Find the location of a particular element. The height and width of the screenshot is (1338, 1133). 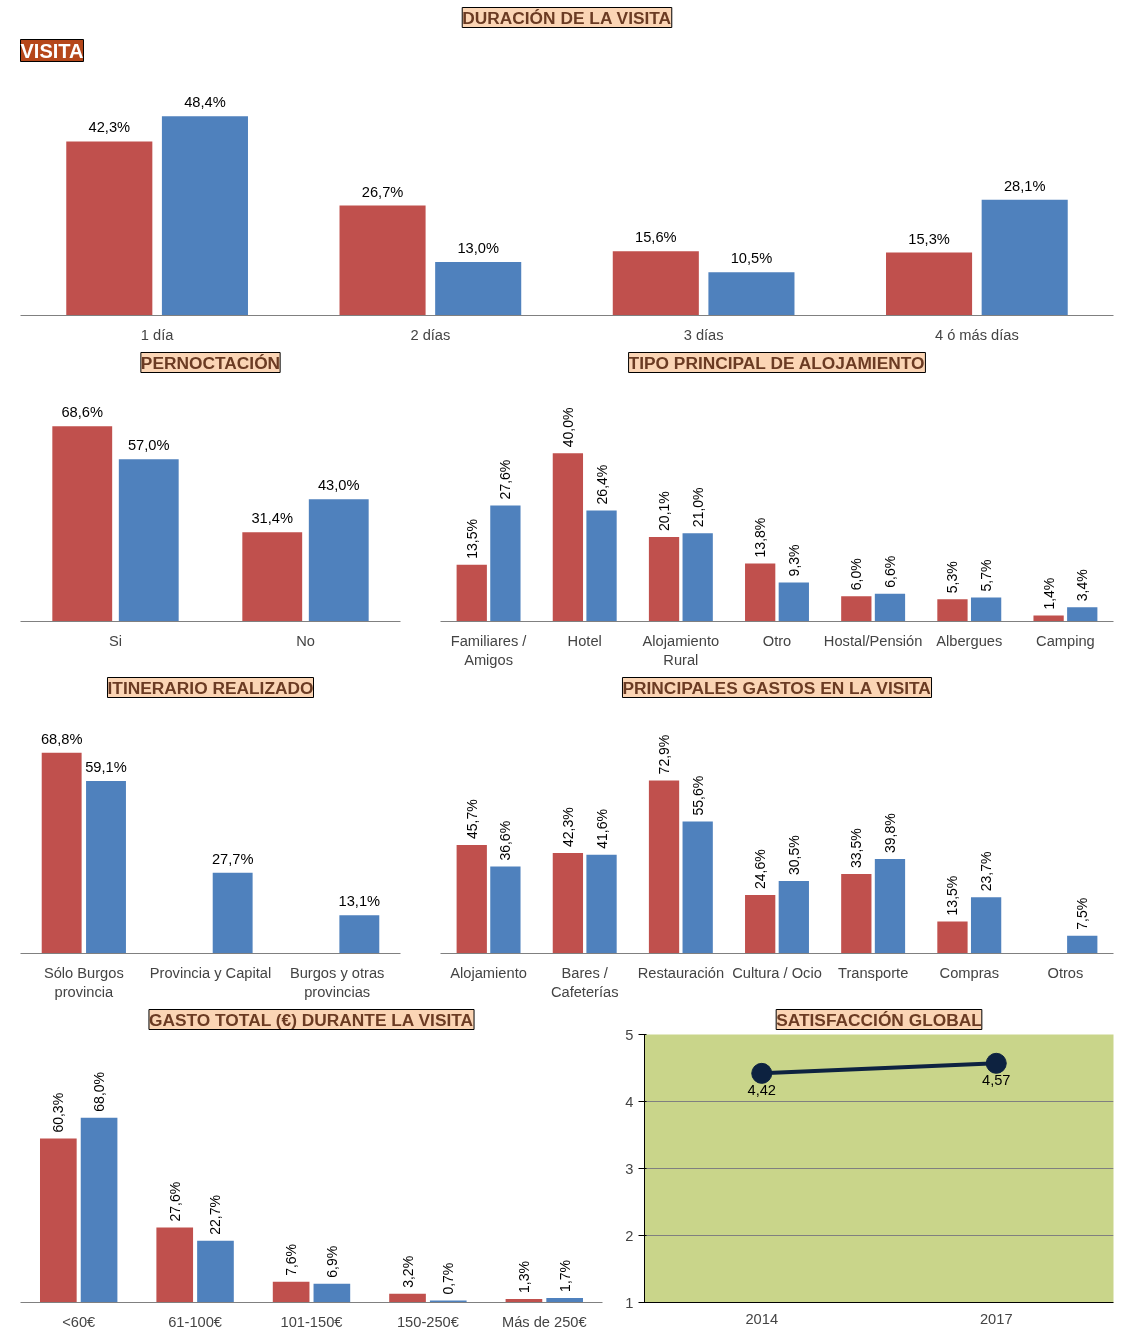

data-label: 13,8% is located at coordinates (760, 537).